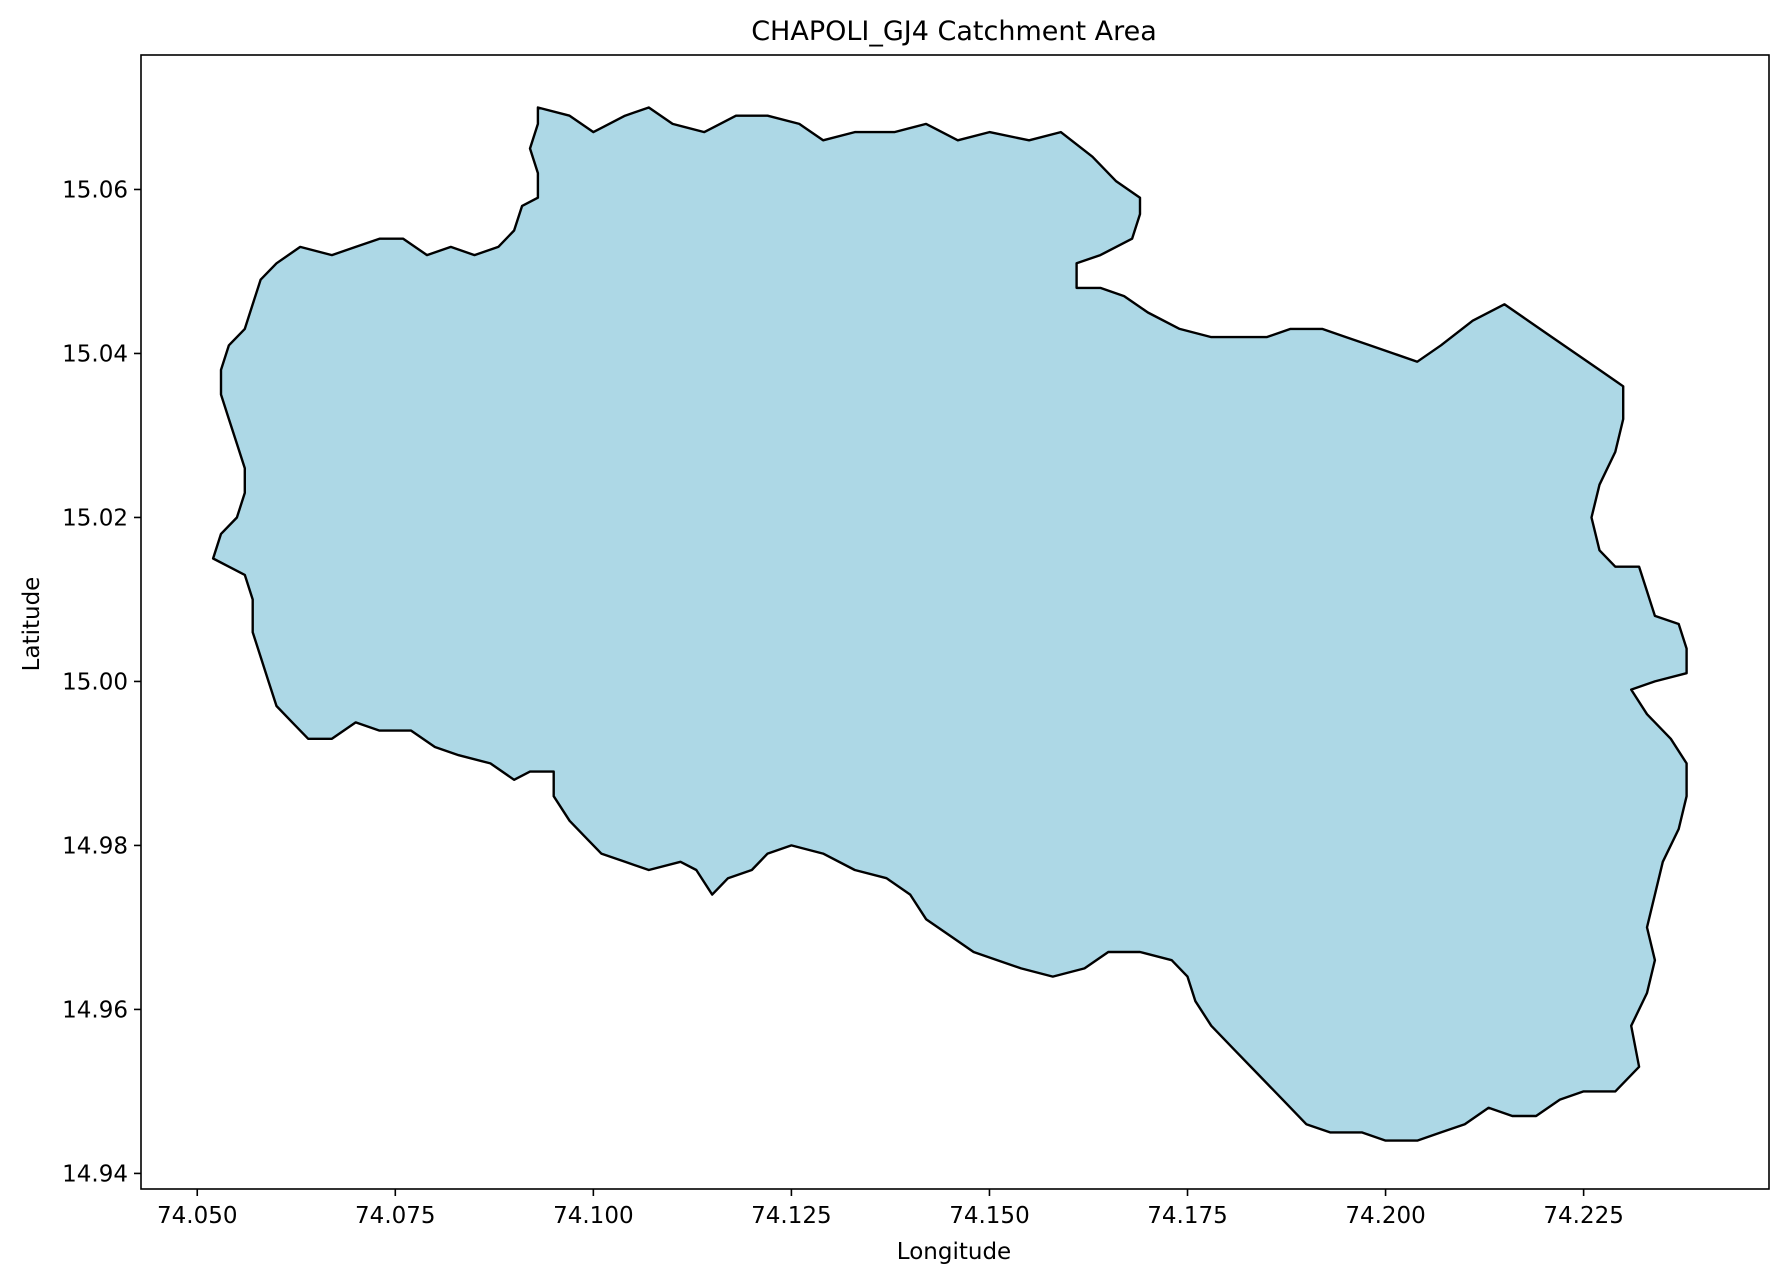 The height and width of the screenshot is (1278, 1781). What do you see at coordinates (1583, 1216) in the screenshot?
I see `x-tick-label: 74.225` at bounding box center [1583, 1216].